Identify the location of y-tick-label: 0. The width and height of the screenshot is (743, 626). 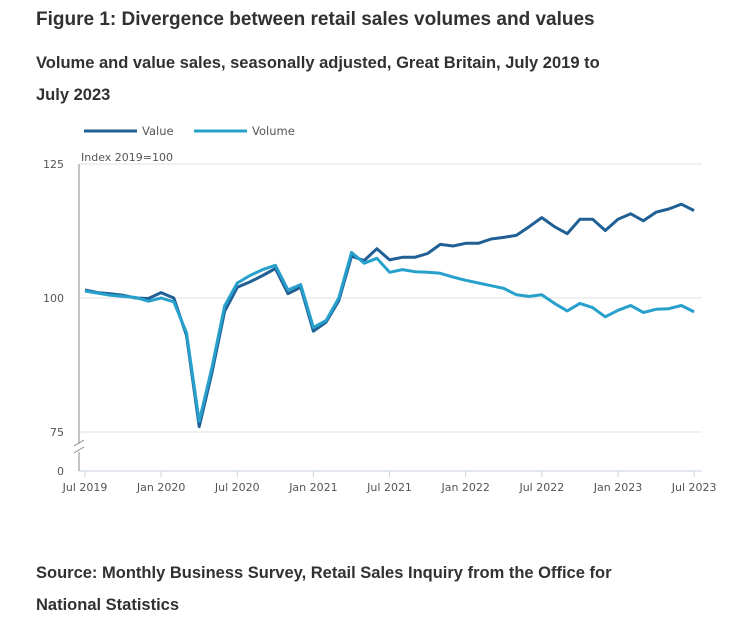
(60, 471).